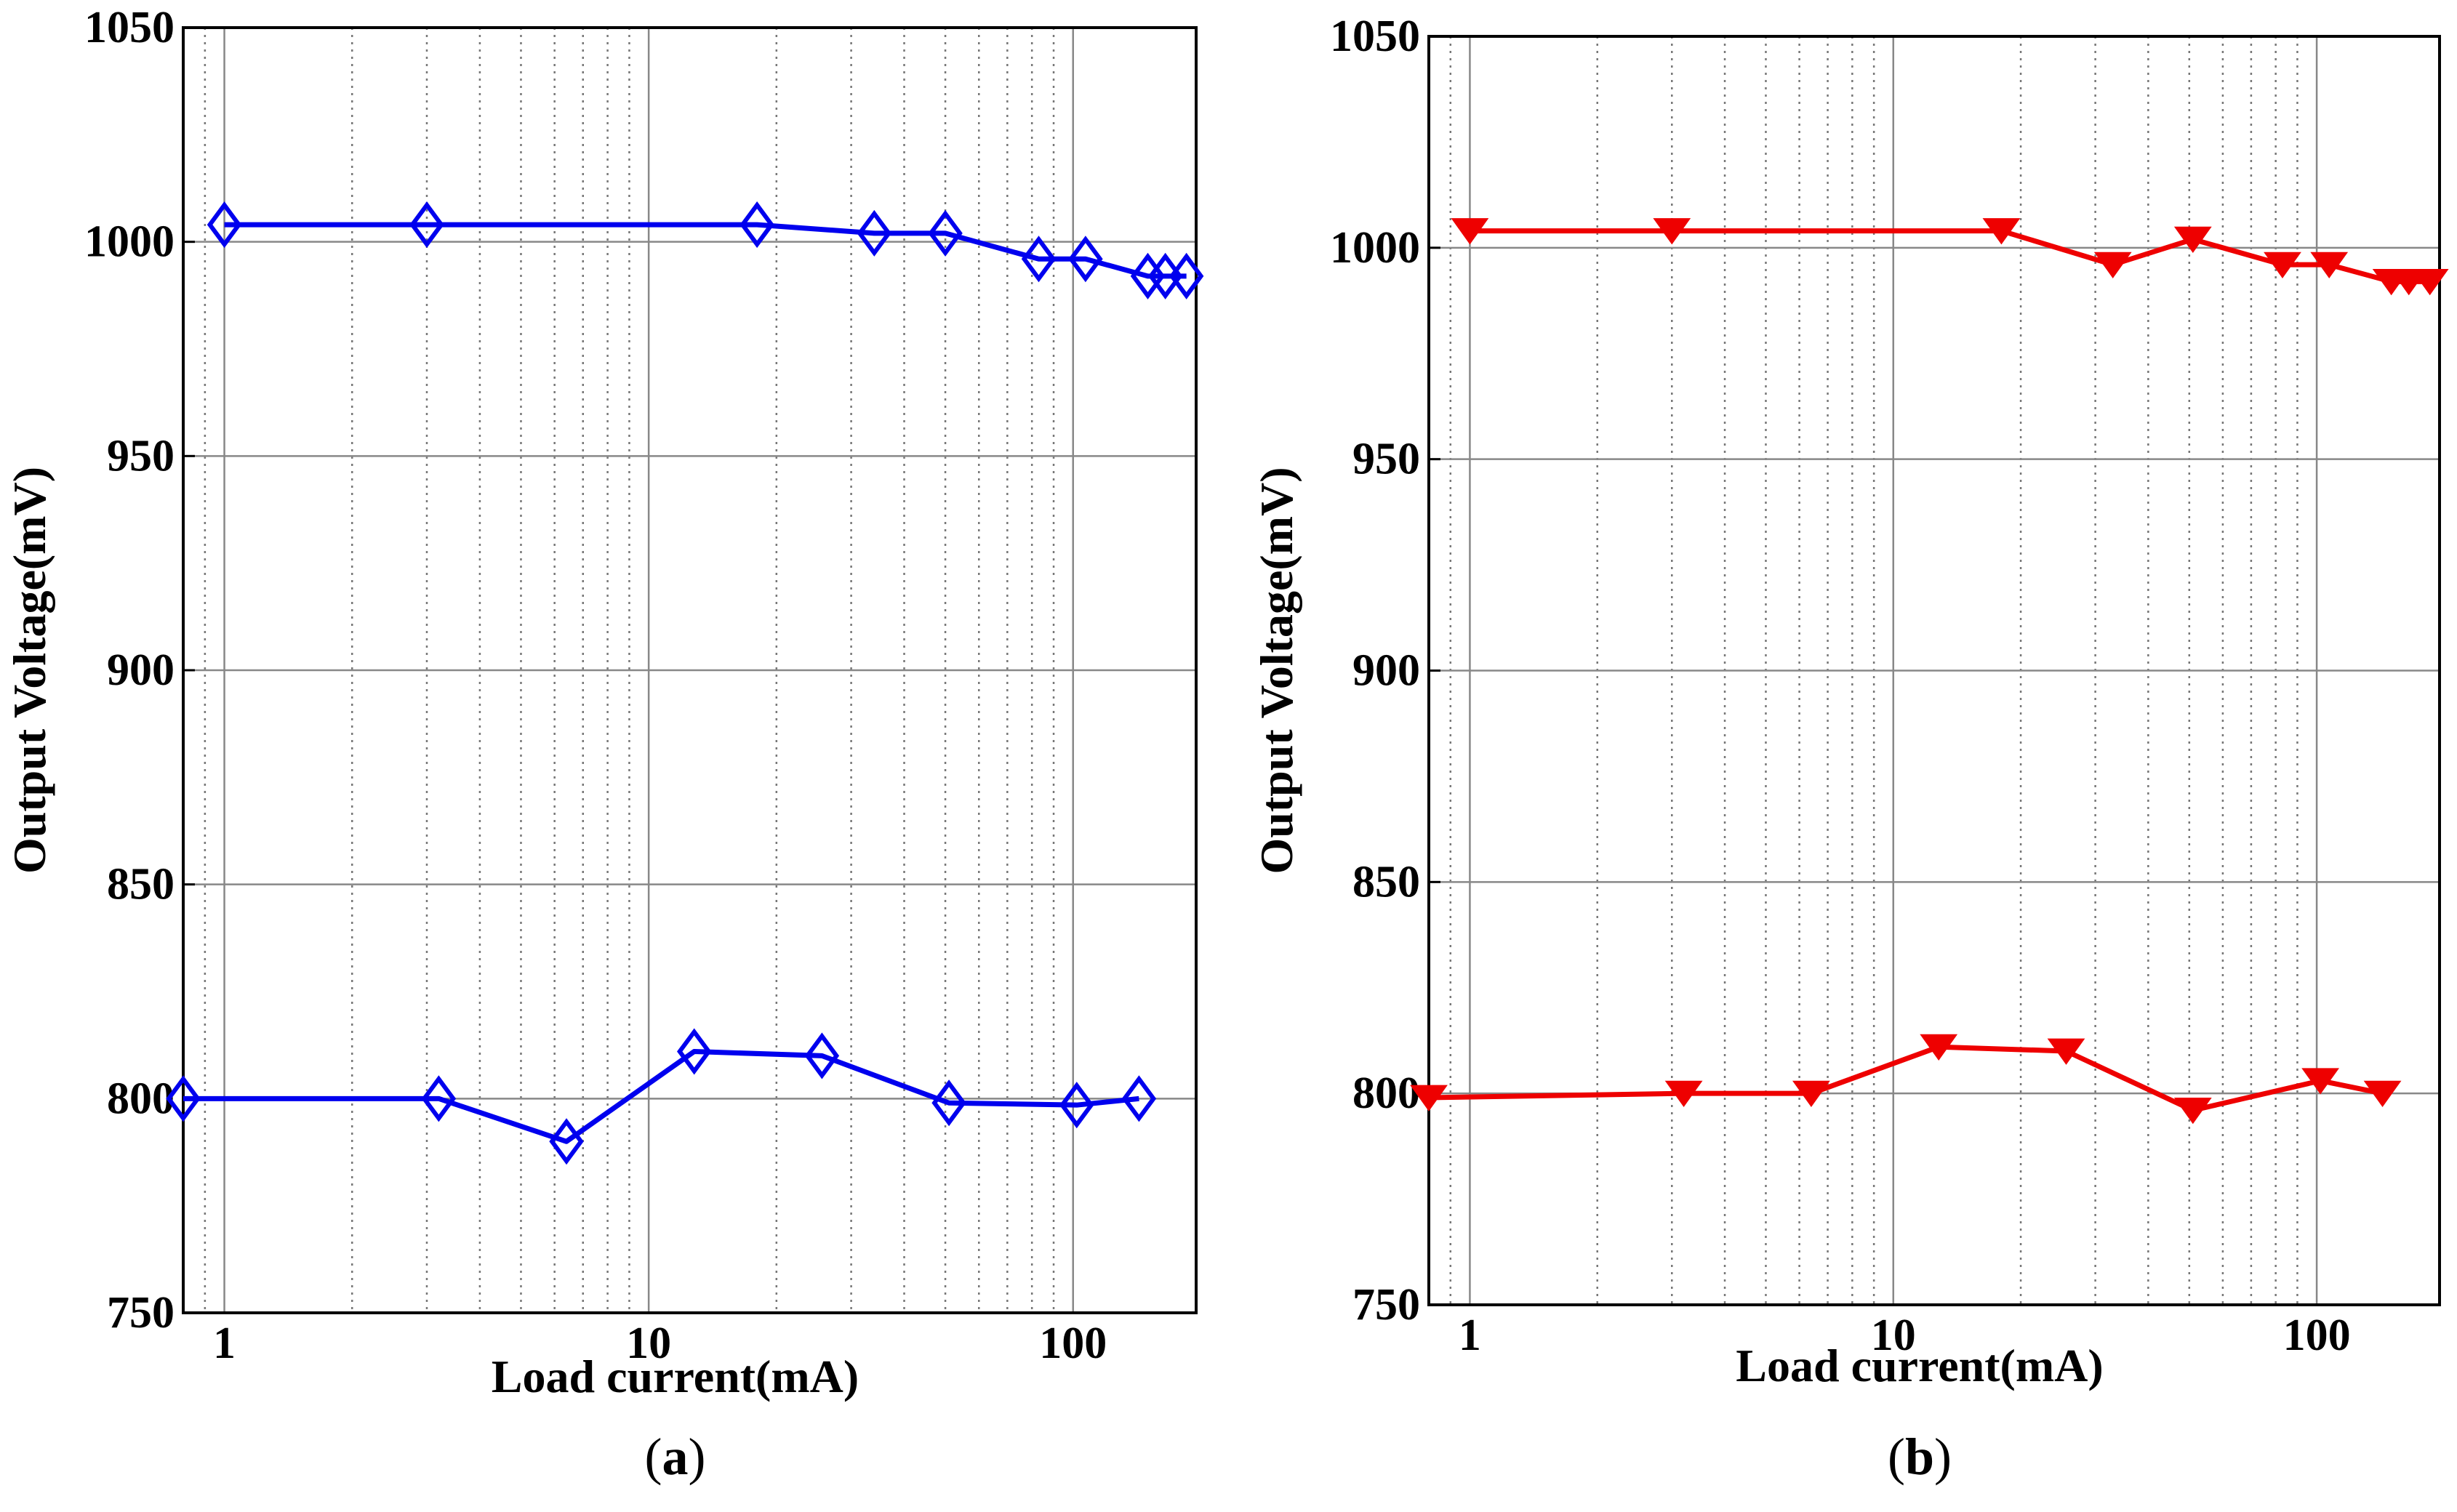 The height and width of the screenshot is (1512, 2457). What do you see at coordinates (1920, 1457) in the screenshot?
I see `panel-label: (b)` at bounding box center [1920, 1457].